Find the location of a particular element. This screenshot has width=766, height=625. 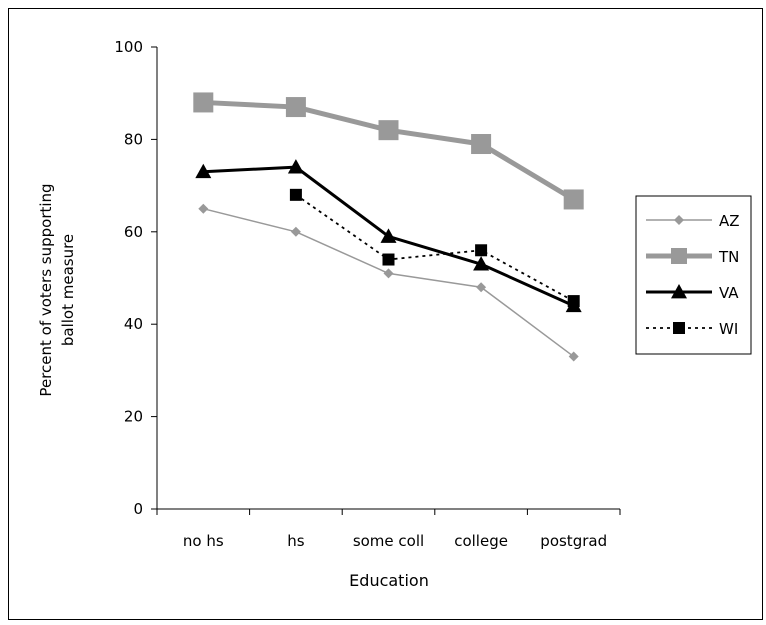

series-line-wi is located at coordinates (435, 248).